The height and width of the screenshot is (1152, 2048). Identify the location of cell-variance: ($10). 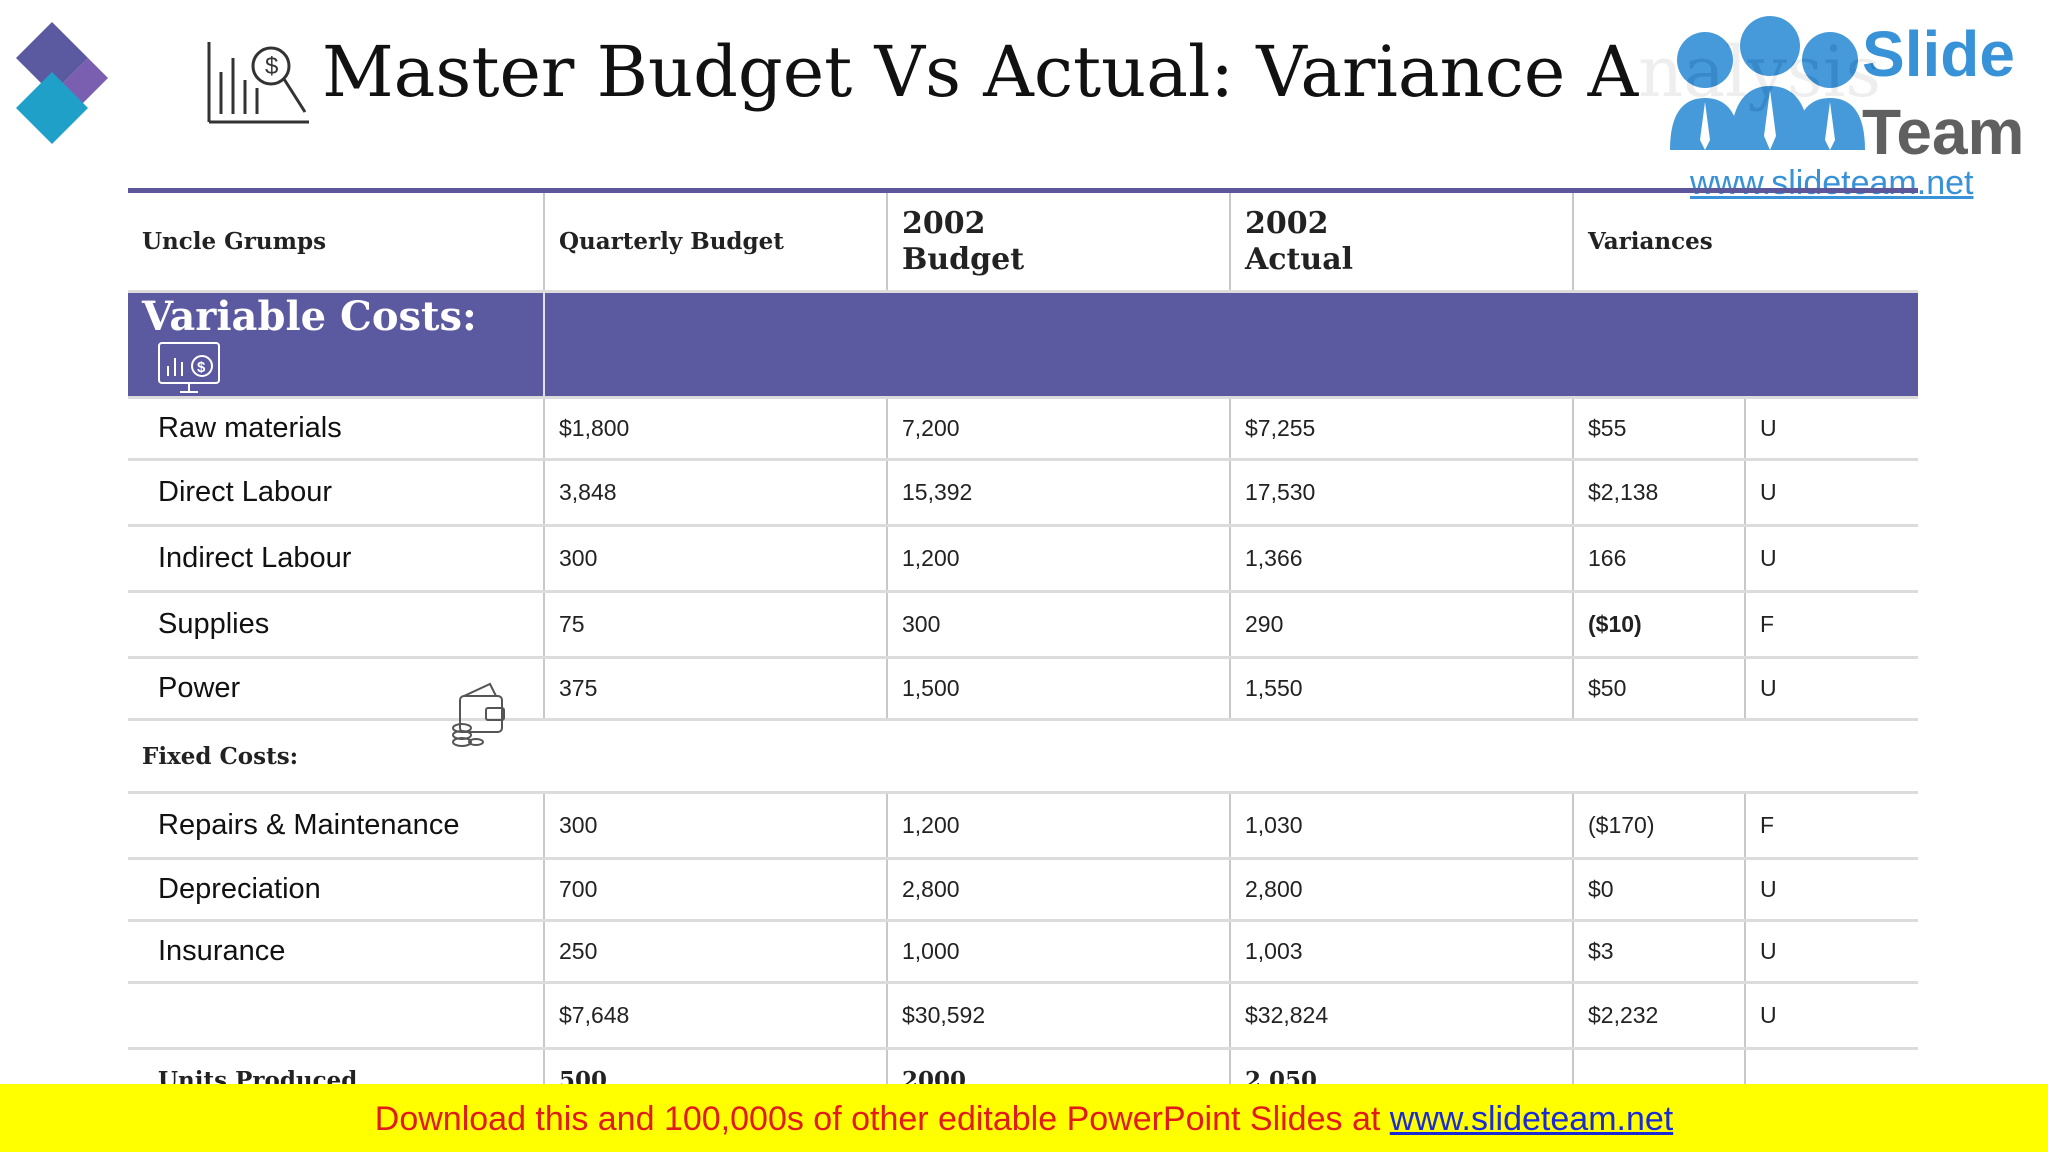
(1659, 625).